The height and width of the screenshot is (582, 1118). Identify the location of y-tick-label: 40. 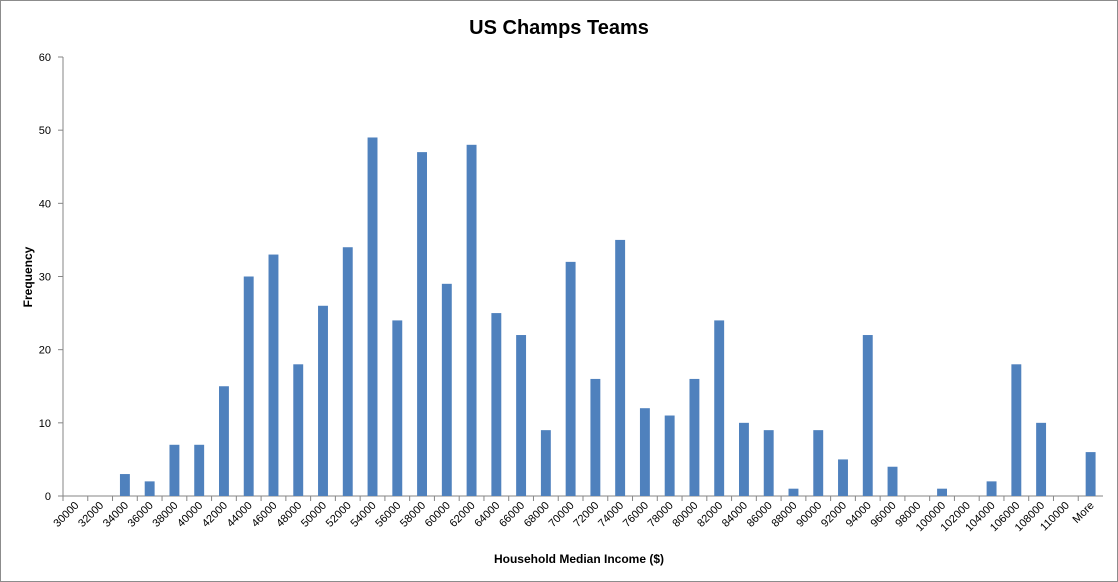
(45, 204).